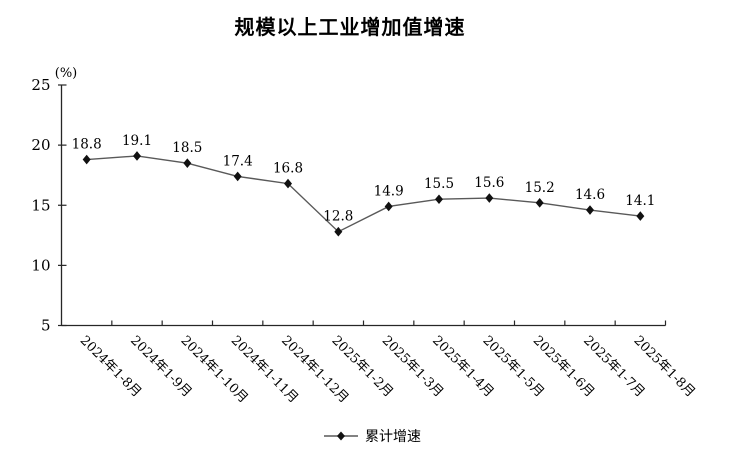 This screenshot has width=744, height=456. What do you see at coordinates (640, 201) in the screenshot?
I see `data-label: 14.1` at bounding box center [640, 201].